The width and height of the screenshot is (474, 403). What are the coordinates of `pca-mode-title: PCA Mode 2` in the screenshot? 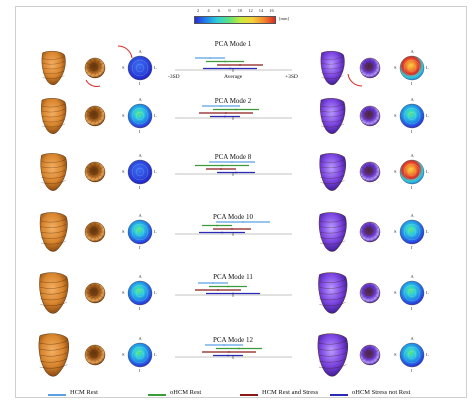 It's located at (233, 101).